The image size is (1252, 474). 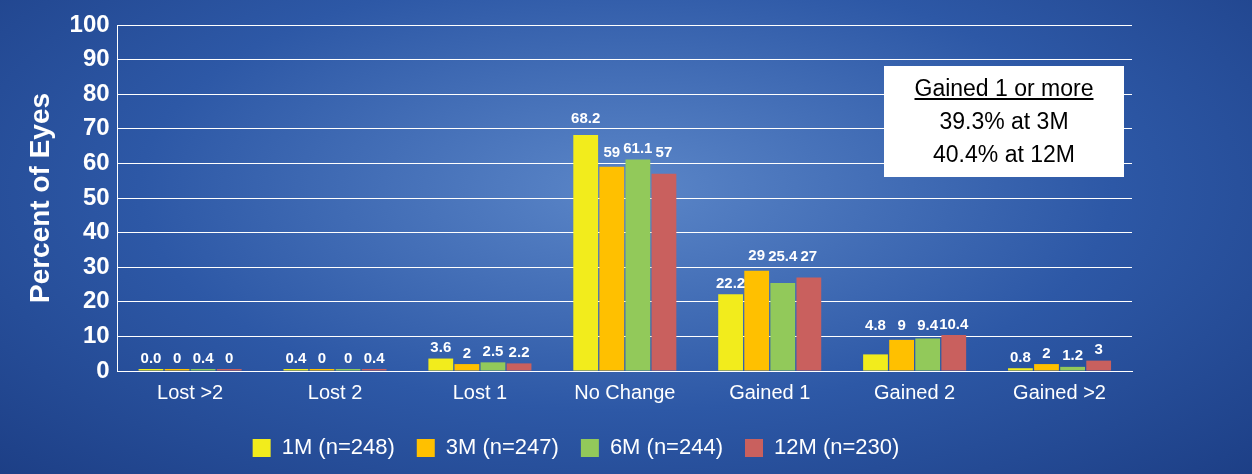 I want to click on annotation: 40.4% at 12M, so click(x=1004, y=154).